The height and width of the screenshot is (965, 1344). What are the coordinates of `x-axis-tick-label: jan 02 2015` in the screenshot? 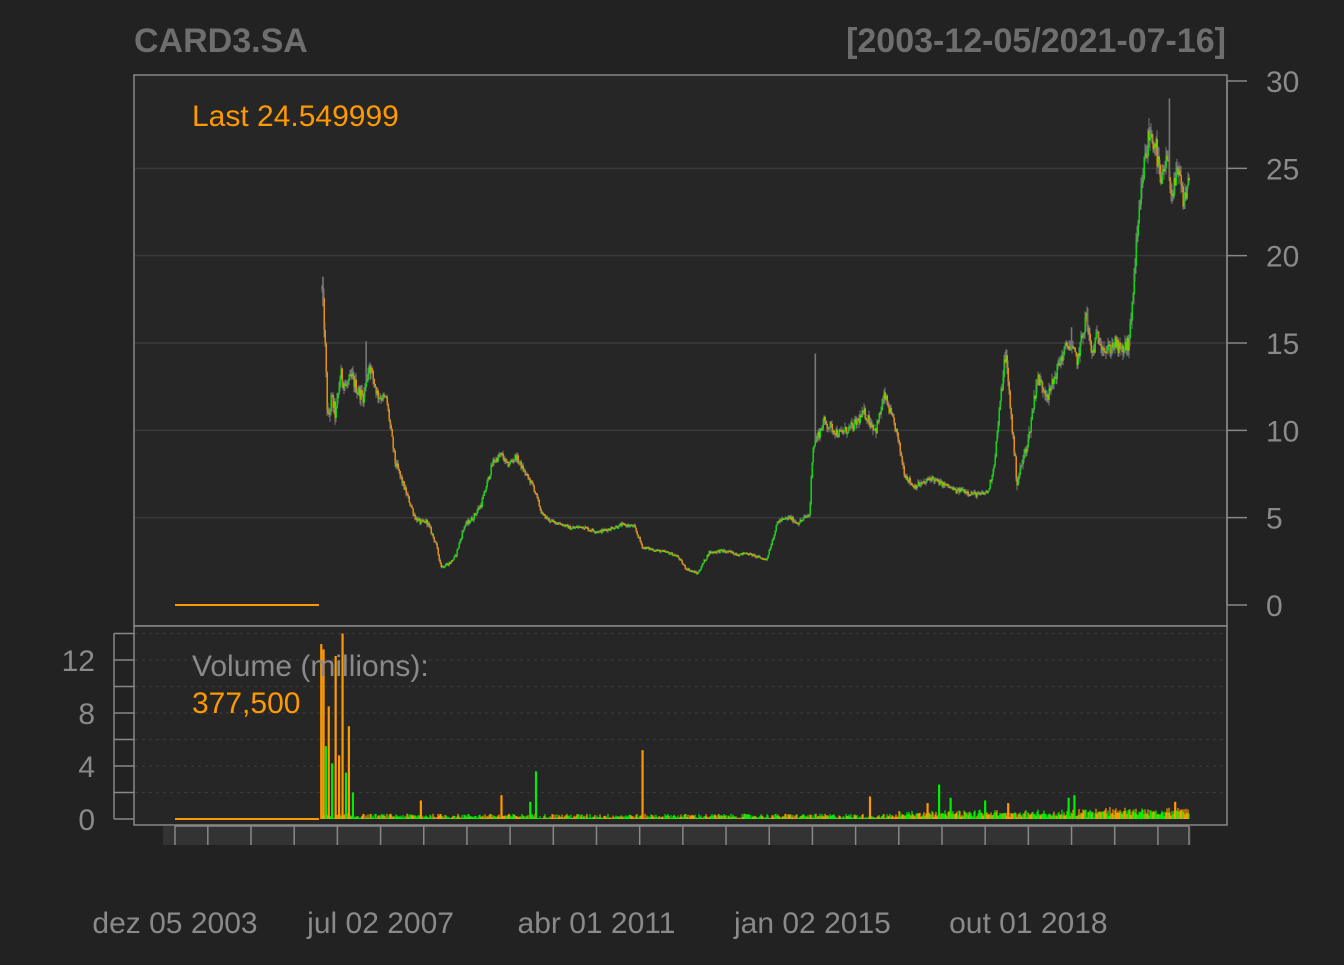 It's located at (812, 923).